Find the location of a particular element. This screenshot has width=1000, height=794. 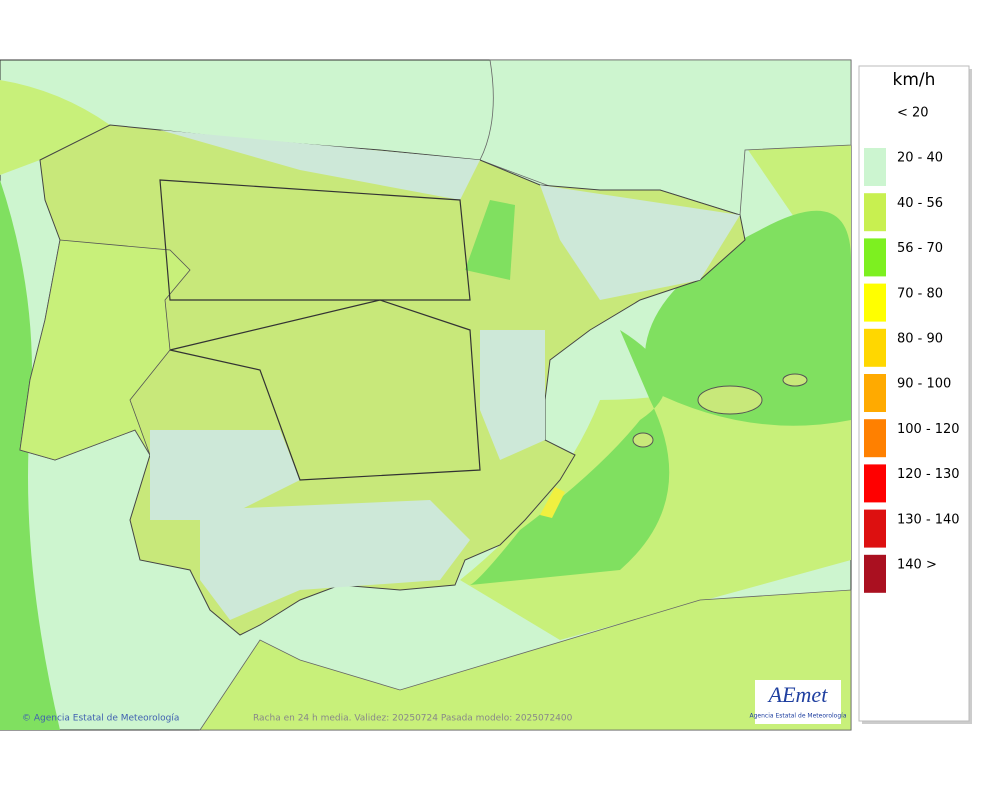

region-border is located at coordinates (315, 240).